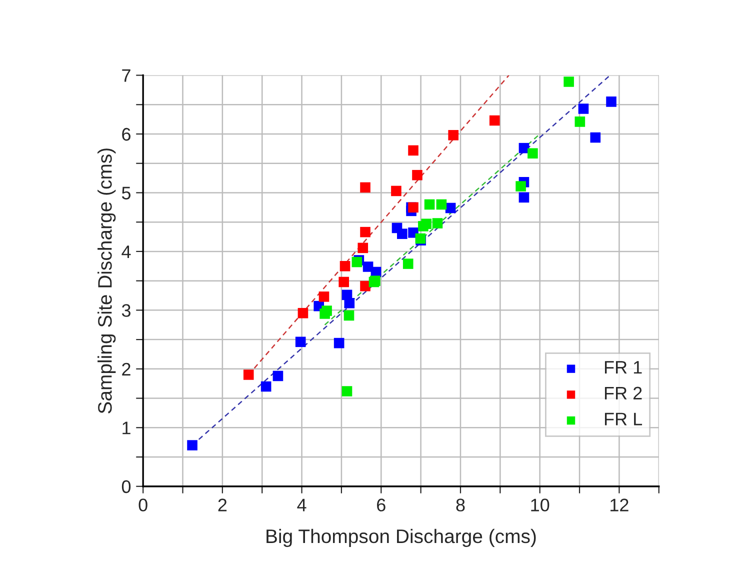  I want to click on x-tick-label: 0, so click(143, 505).